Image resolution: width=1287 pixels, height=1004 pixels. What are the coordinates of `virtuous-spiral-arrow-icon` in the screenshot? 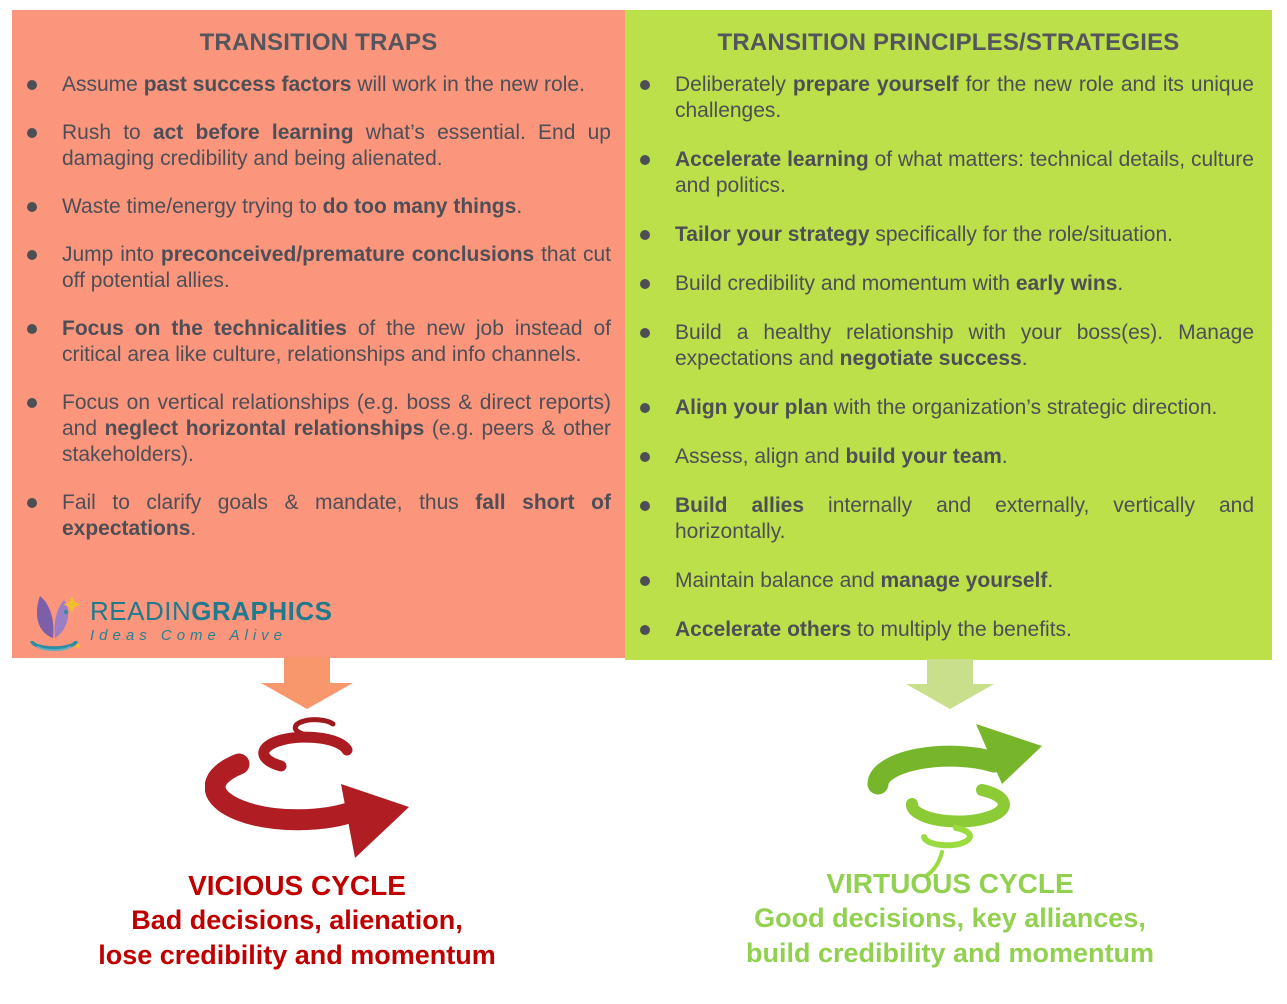 It's located at (954, 801).